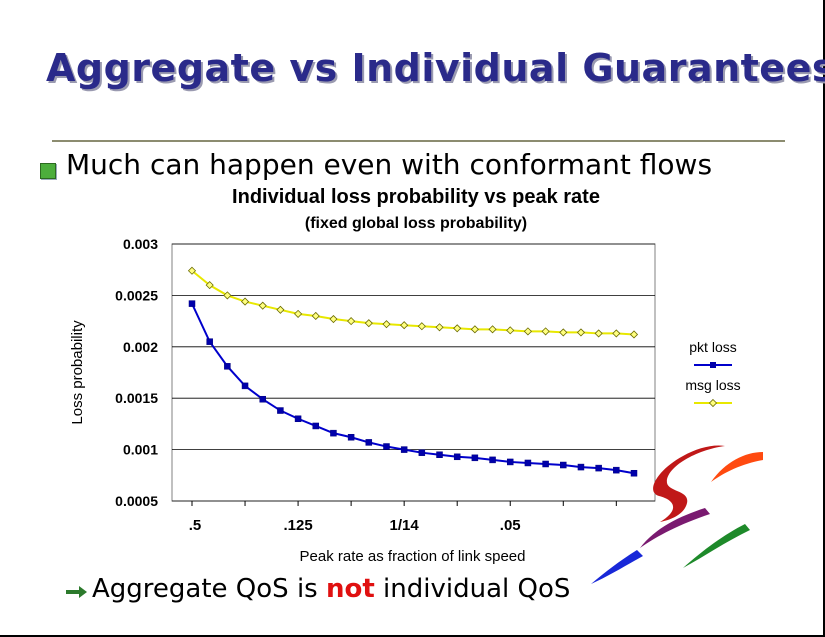  What do you see at coordinates (712, 347) in the screenshot?
I see `legend-label: pkt loss` at bounding box center [712, 347].